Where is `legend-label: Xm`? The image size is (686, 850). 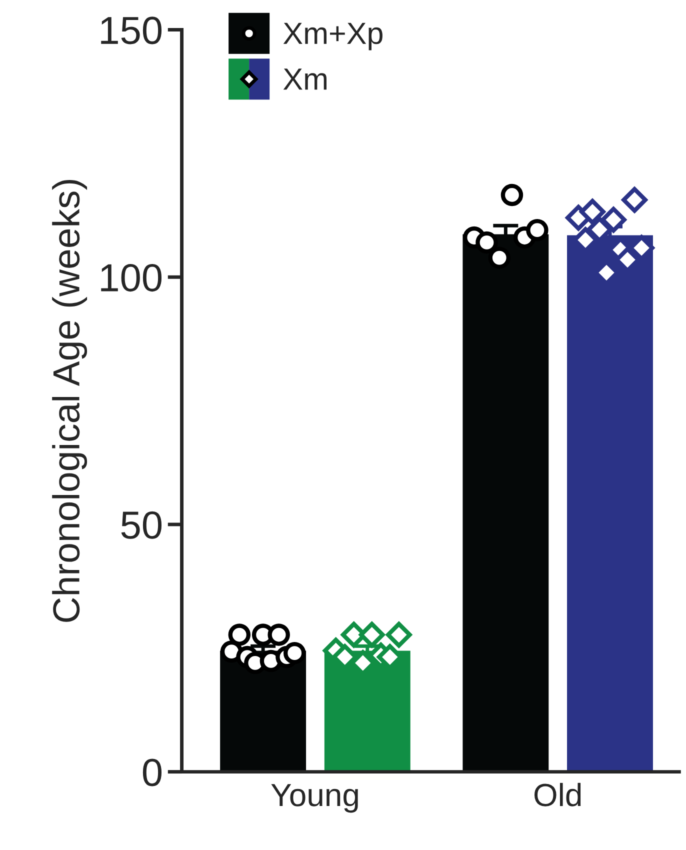 legend-label: Xm is located at coordinates (305, 79).